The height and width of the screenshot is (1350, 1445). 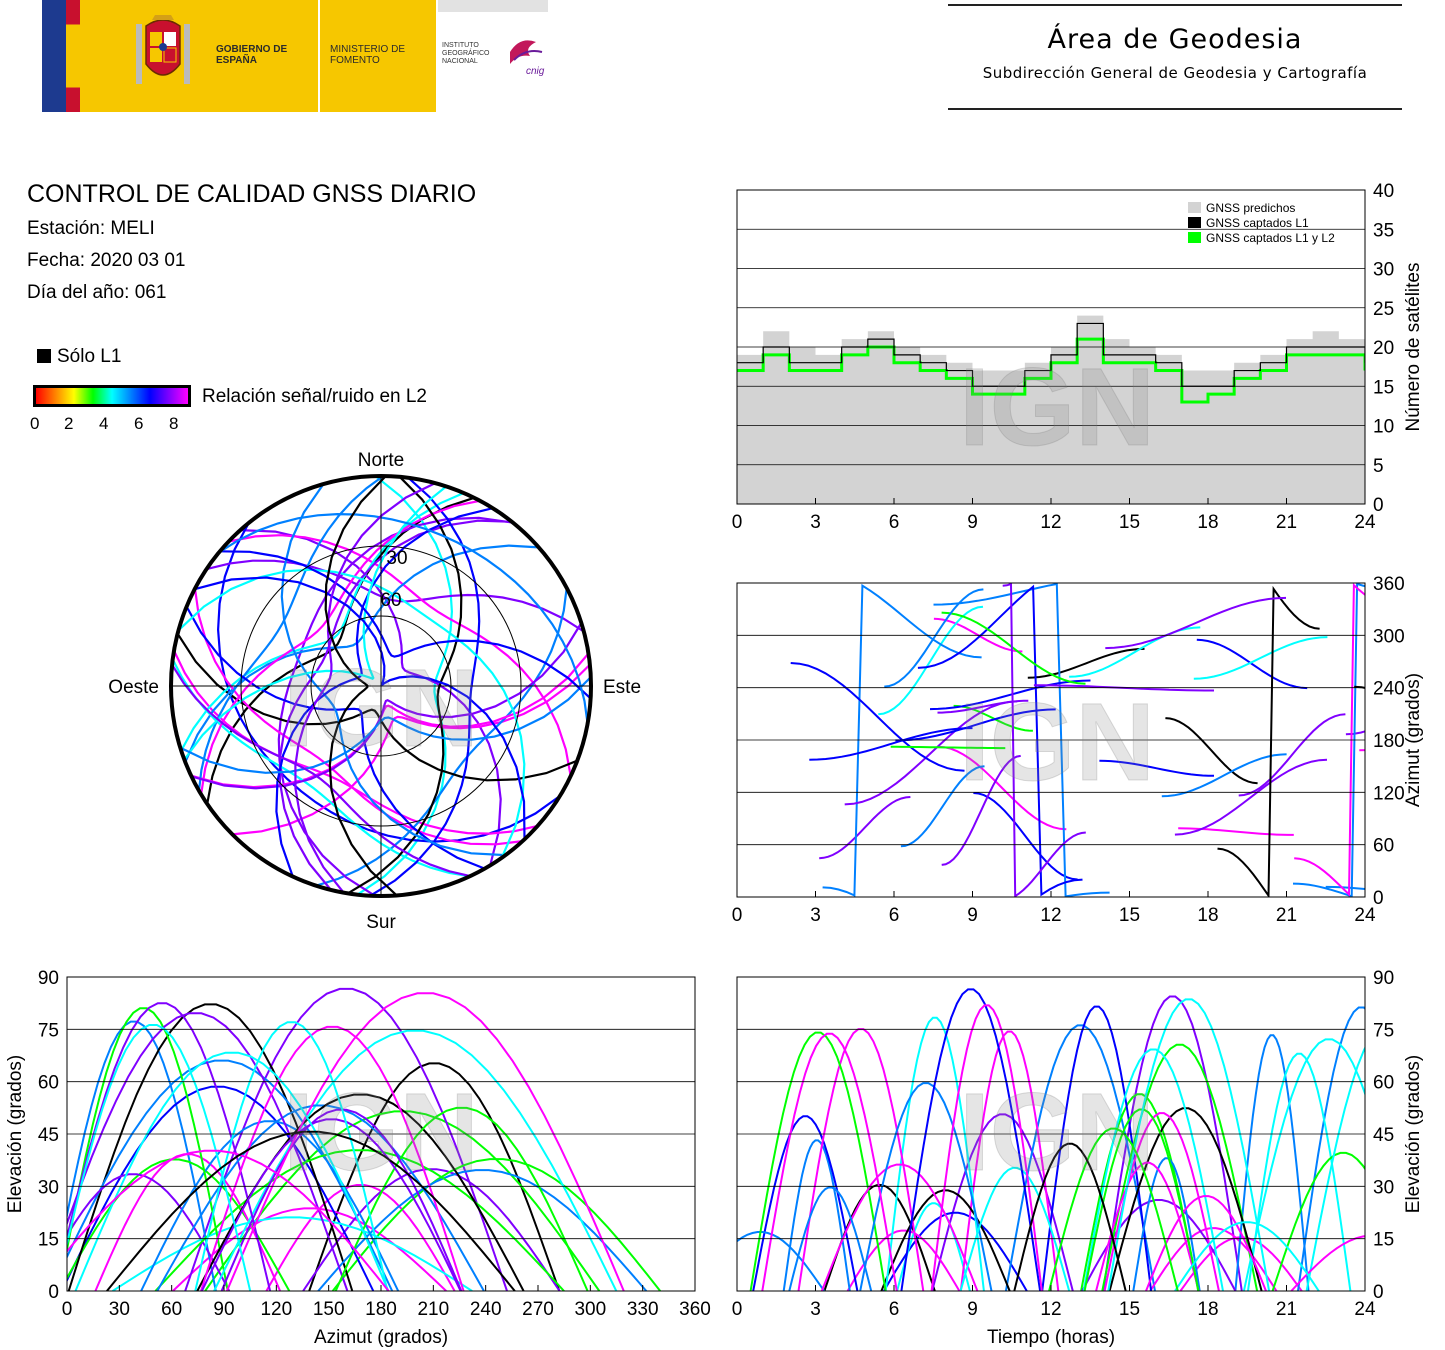 I want to click on y-tick-label: 20, so click(x=1383, y=348).